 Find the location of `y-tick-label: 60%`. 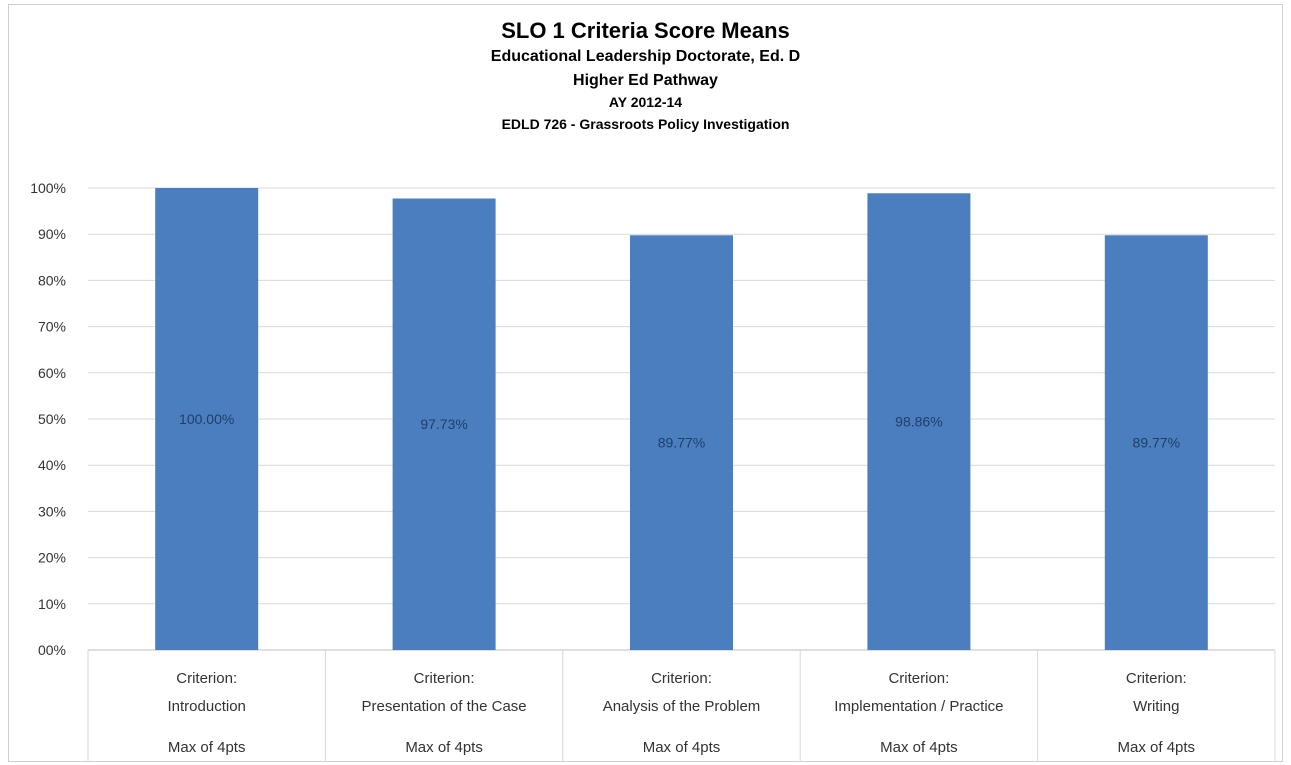

y-tick-label: 60% is located at coordinates (52, 373).